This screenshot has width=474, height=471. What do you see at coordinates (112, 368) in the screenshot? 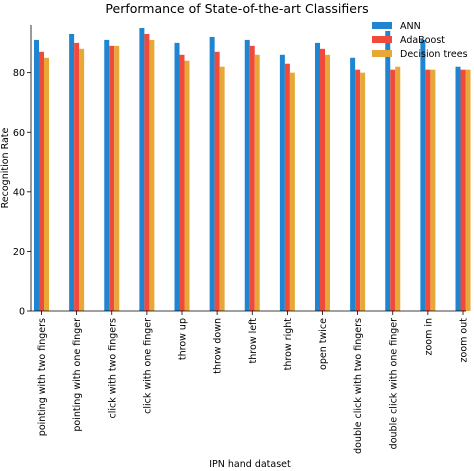
I see `x-tick-label: click with two fingers` at bounding box center [112, 368].